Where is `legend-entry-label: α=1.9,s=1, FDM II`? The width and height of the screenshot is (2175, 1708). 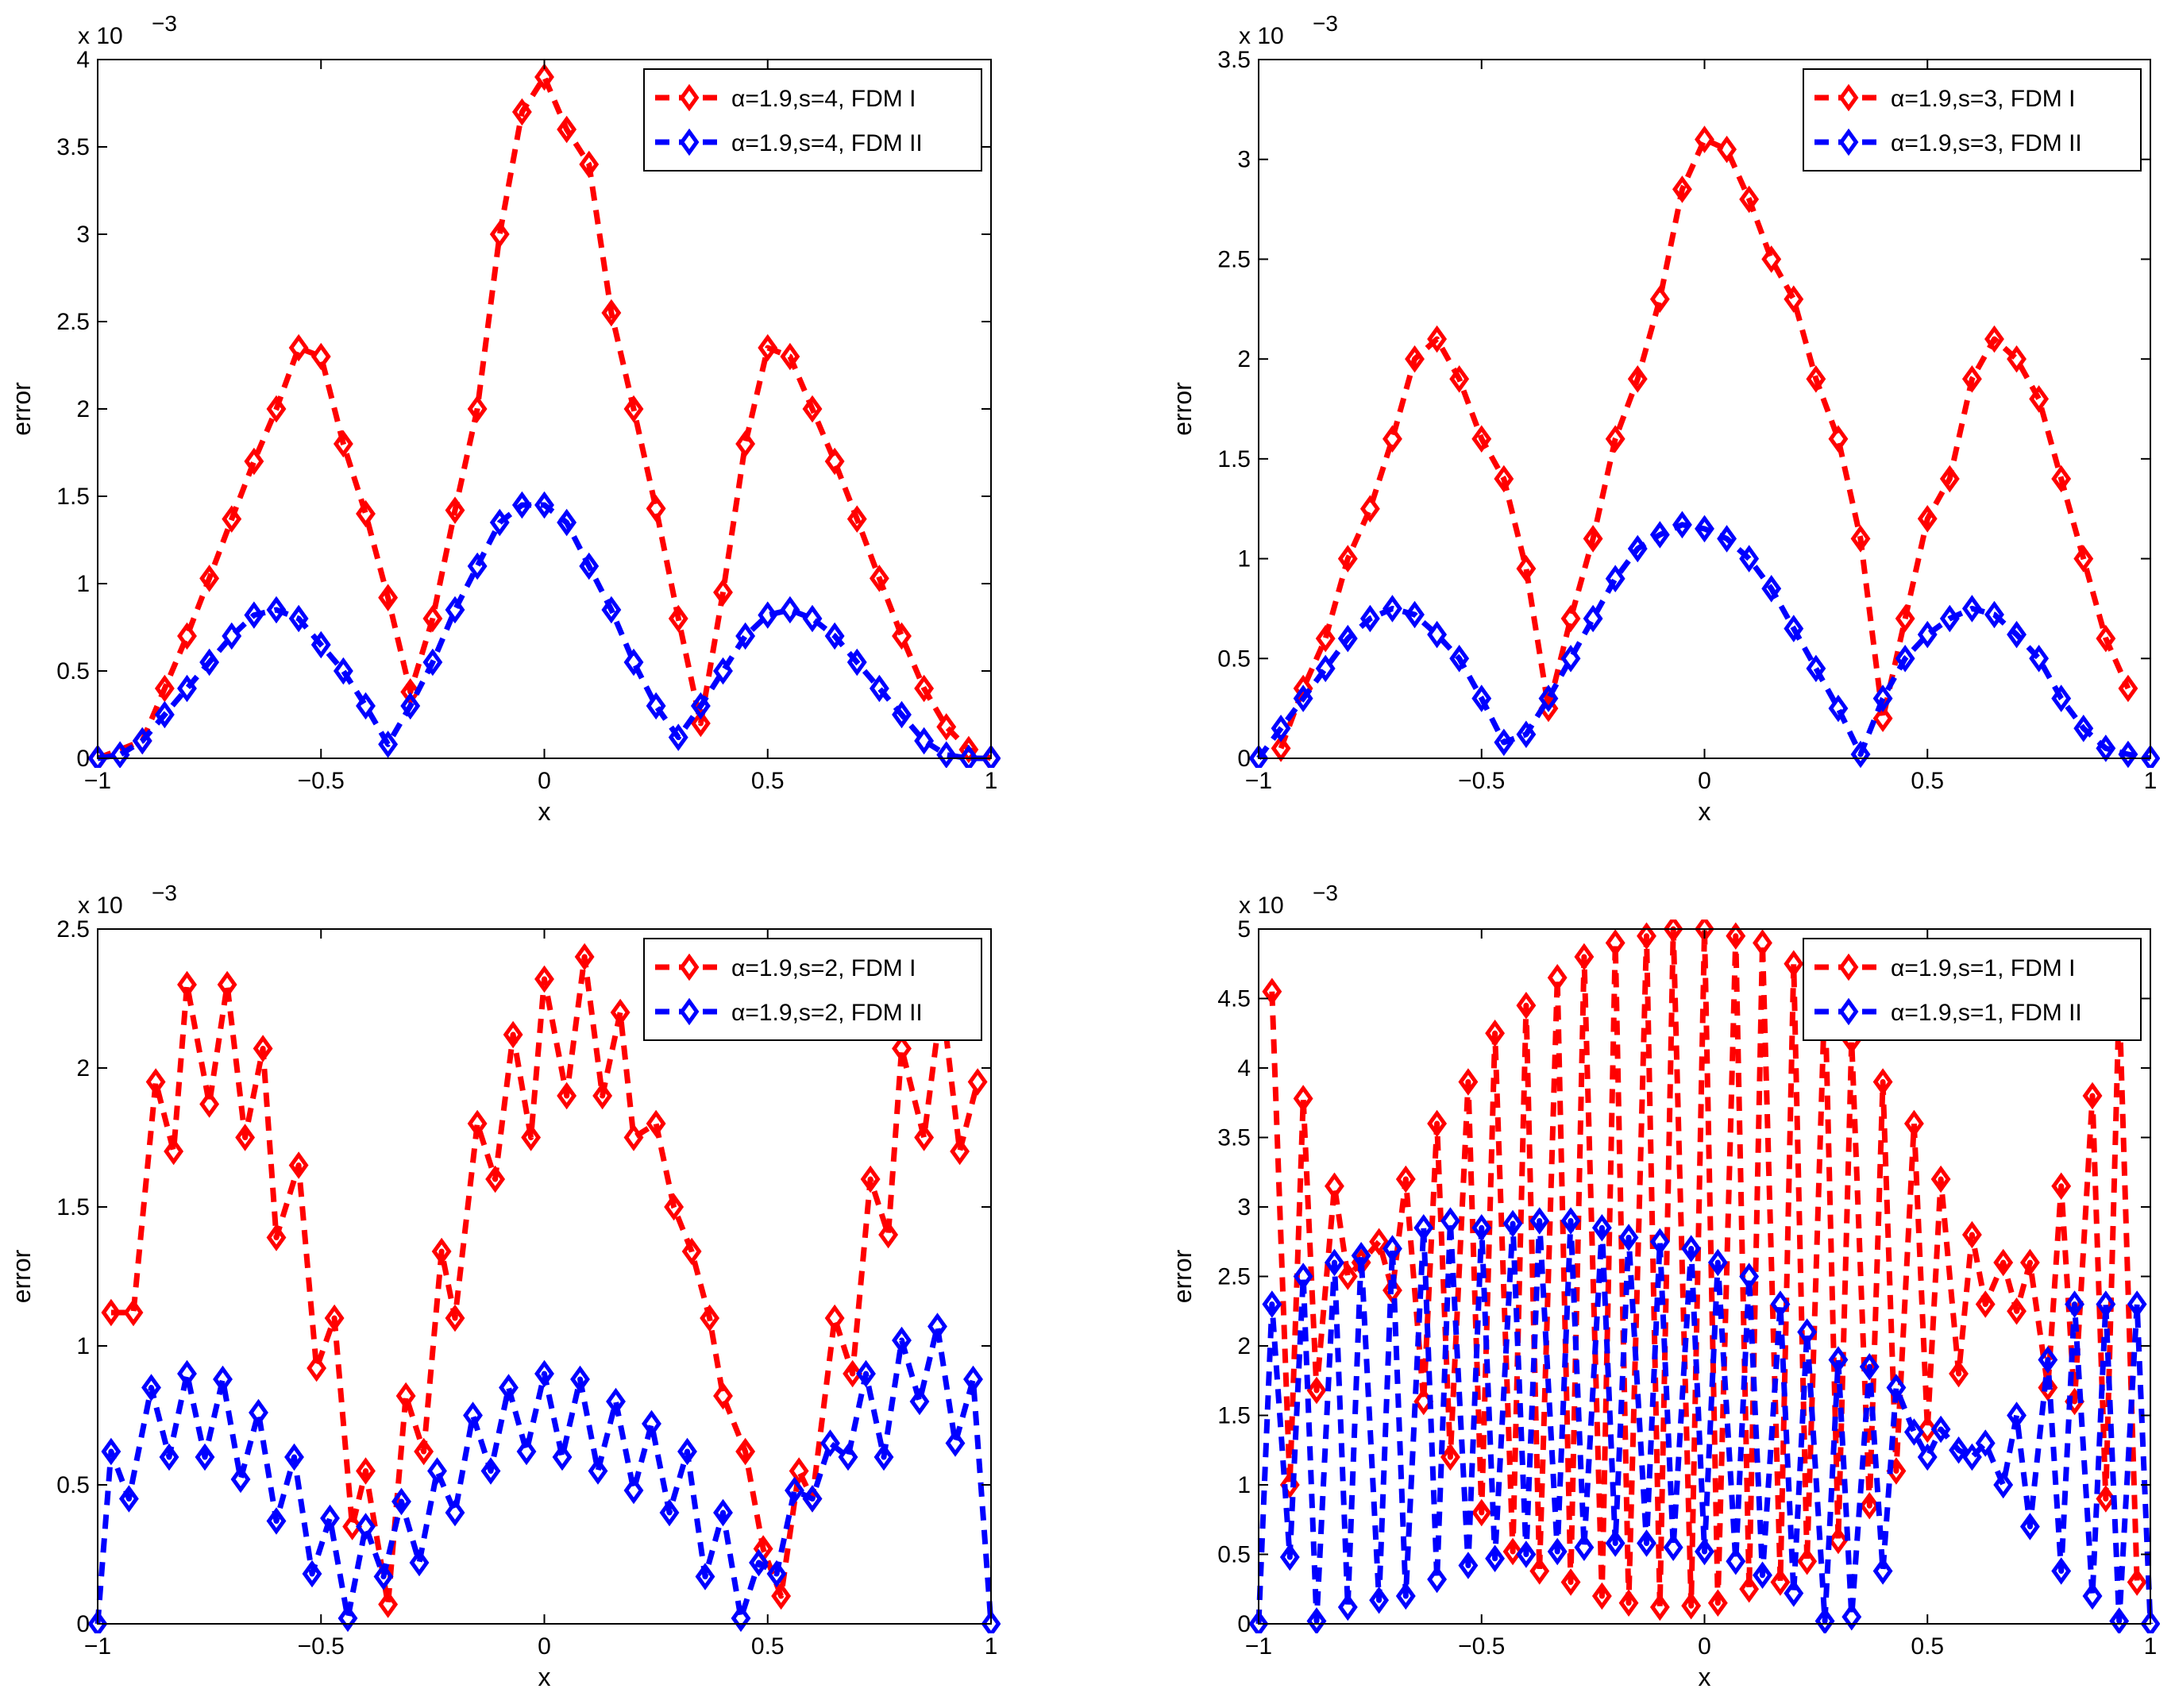
legend-entry-label: α=1.9,s=1, FDM II is located at coordinates (1986, 1013).